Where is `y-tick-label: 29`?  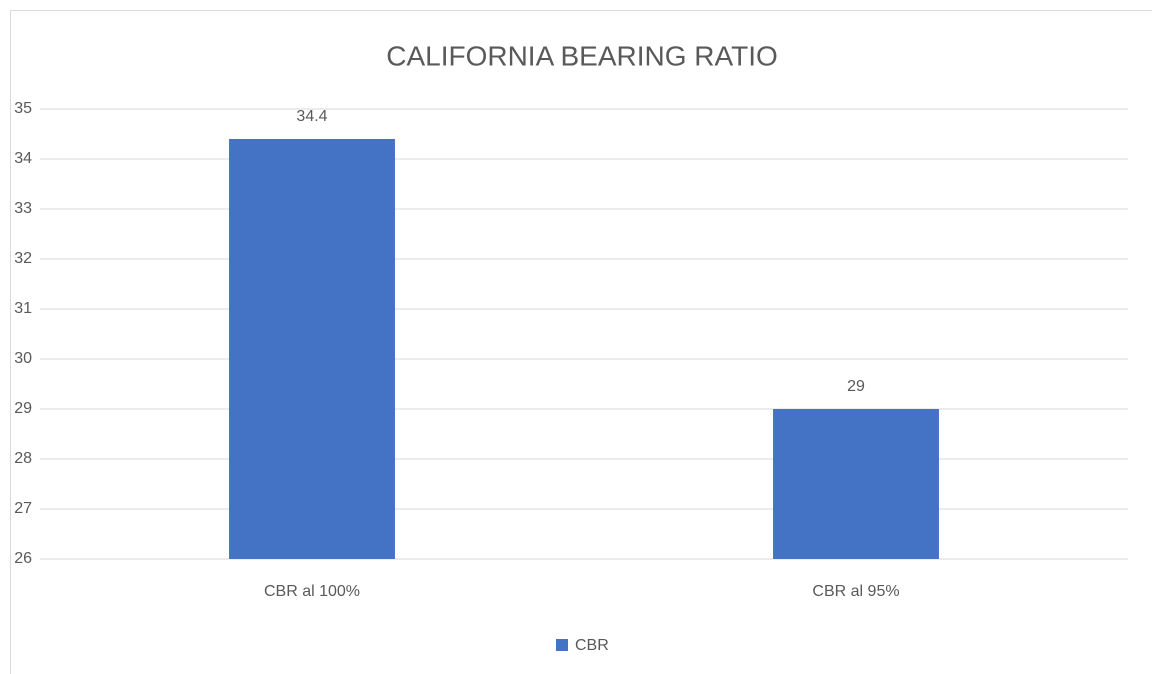 y-tick-label: 29 is located at coordinates (23, 408).